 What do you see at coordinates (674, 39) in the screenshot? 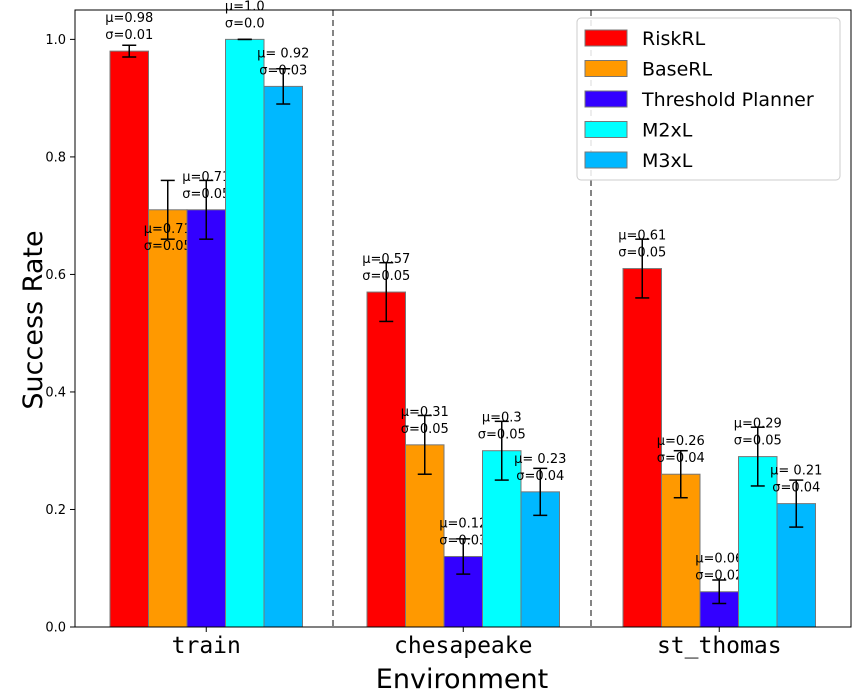
I see `legend-label: RiskRL` at bounding box center [674, 39].